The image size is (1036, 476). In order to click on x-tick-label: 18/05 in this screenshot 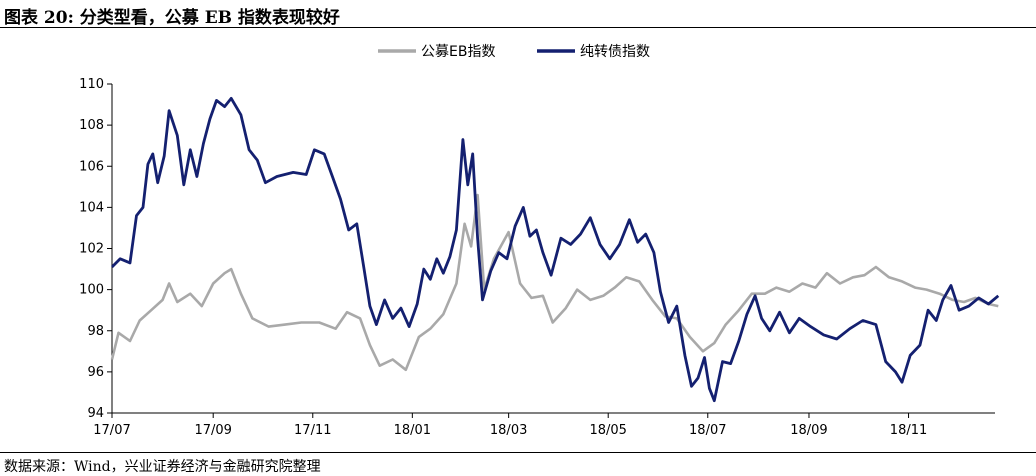, I will do `click(607, 430)`.